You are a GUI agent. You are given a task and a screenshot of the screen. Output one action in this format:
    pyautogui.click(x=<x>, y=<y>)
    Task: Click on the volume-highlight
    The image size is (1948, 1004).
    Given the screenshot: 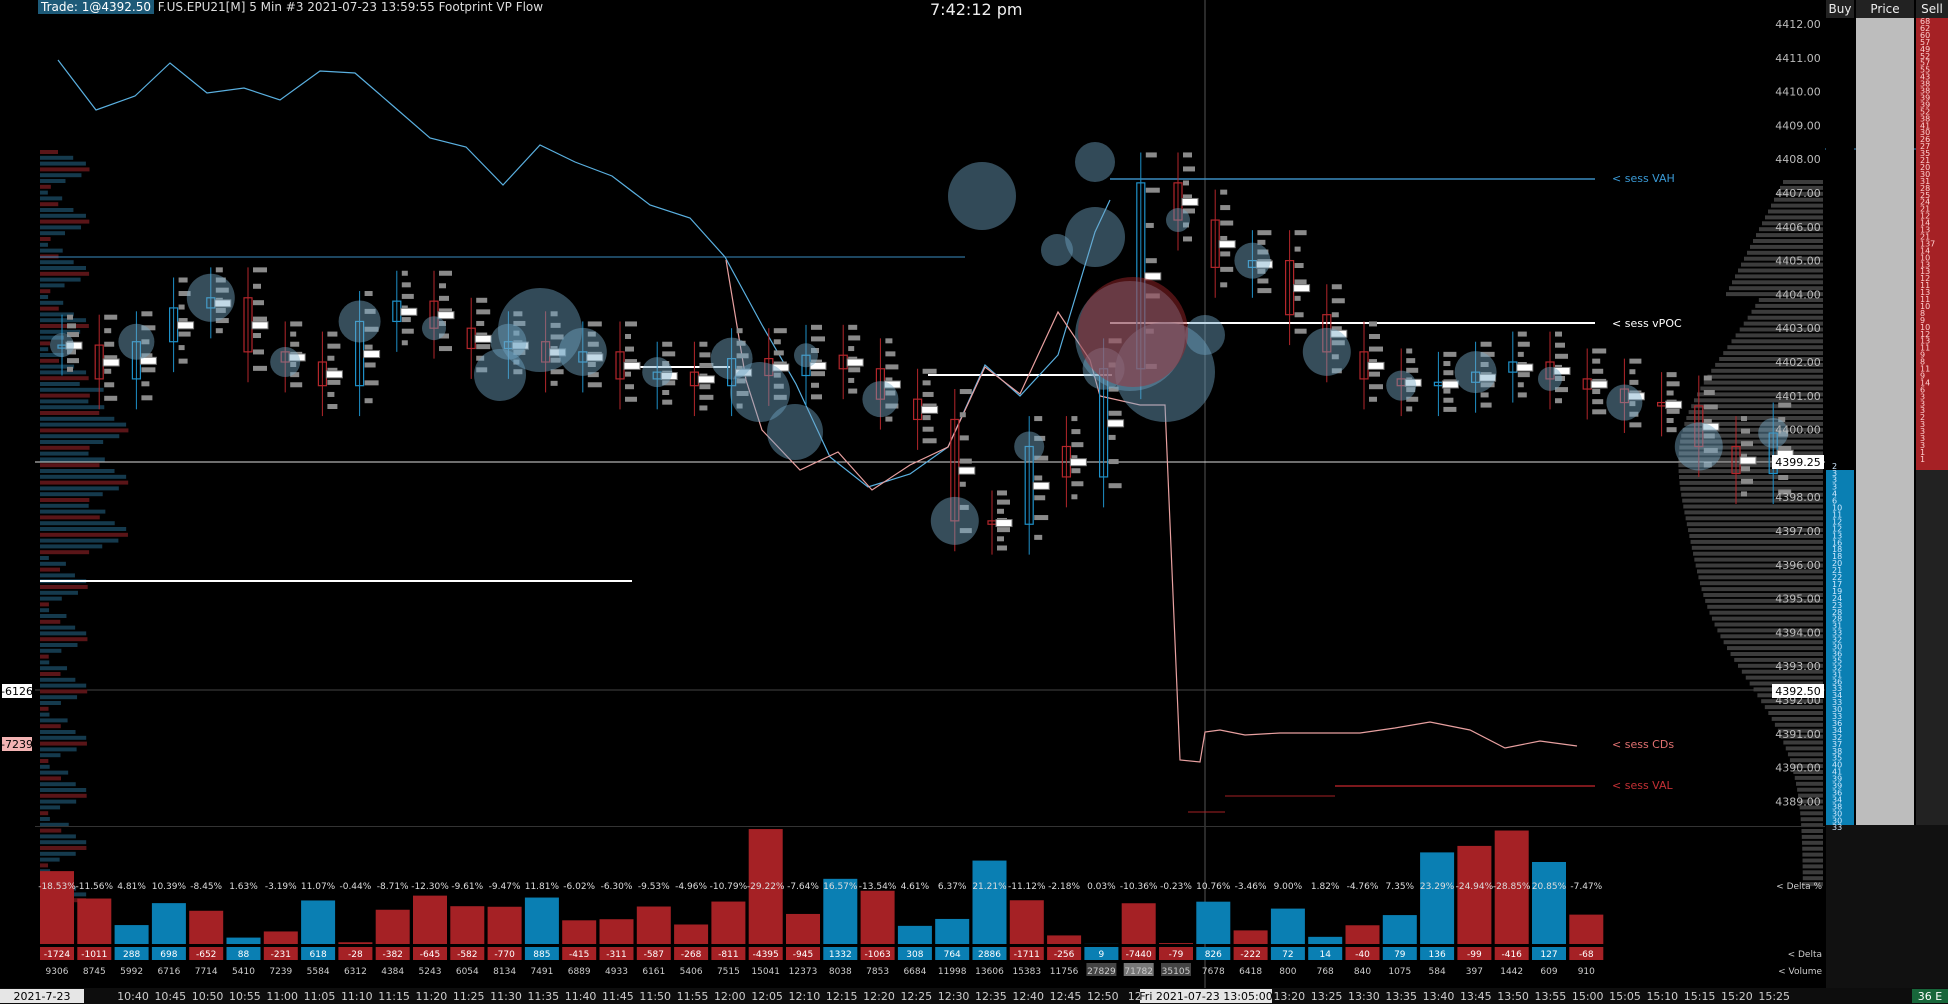 What is the action you would take?
    pyautogui.click(x=1138, y=969)
    